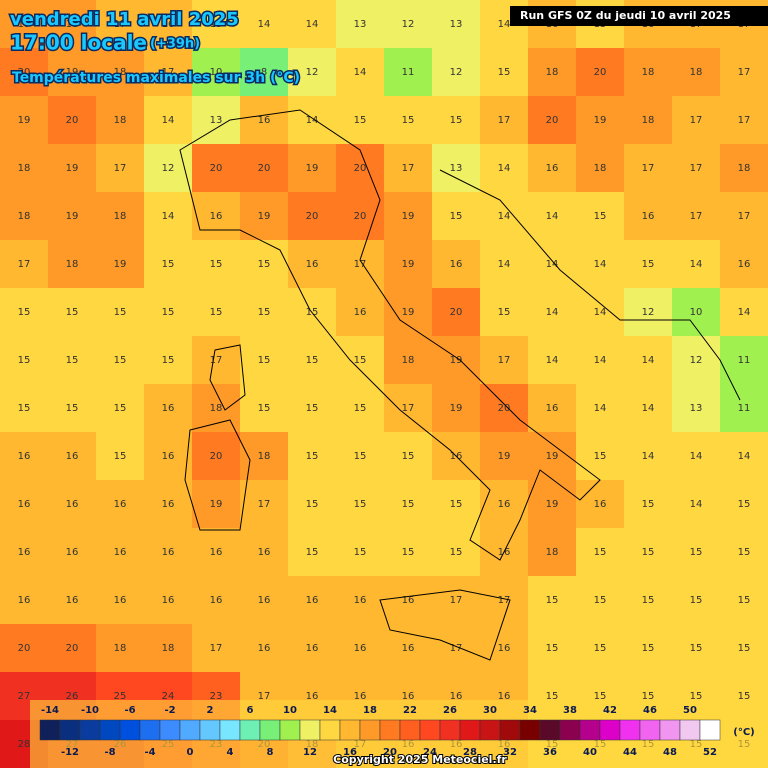 This screenshot has width=768, height=768. I want to click on coastline-sicily, so click(445, 625).